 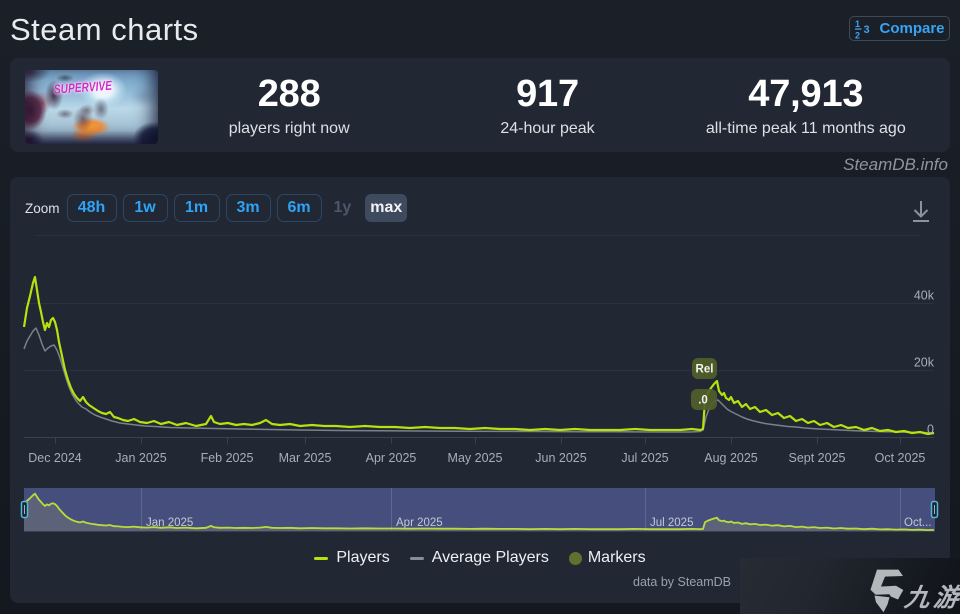 What do you see at coordinates (703, 401) in the screenshot?
I see `svg-text: .0` at bounding box center [703, 401].